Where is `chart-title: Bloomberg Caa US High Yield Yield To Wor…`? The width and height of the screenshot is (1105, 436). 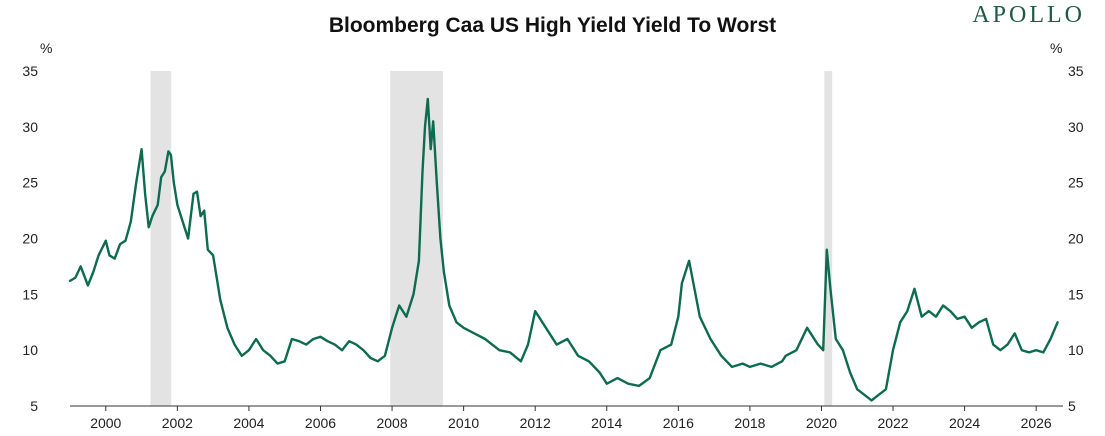
chart-title: Bloomberg Caa US High Yield Yield To Wor… is located at coordinates (552, 25).